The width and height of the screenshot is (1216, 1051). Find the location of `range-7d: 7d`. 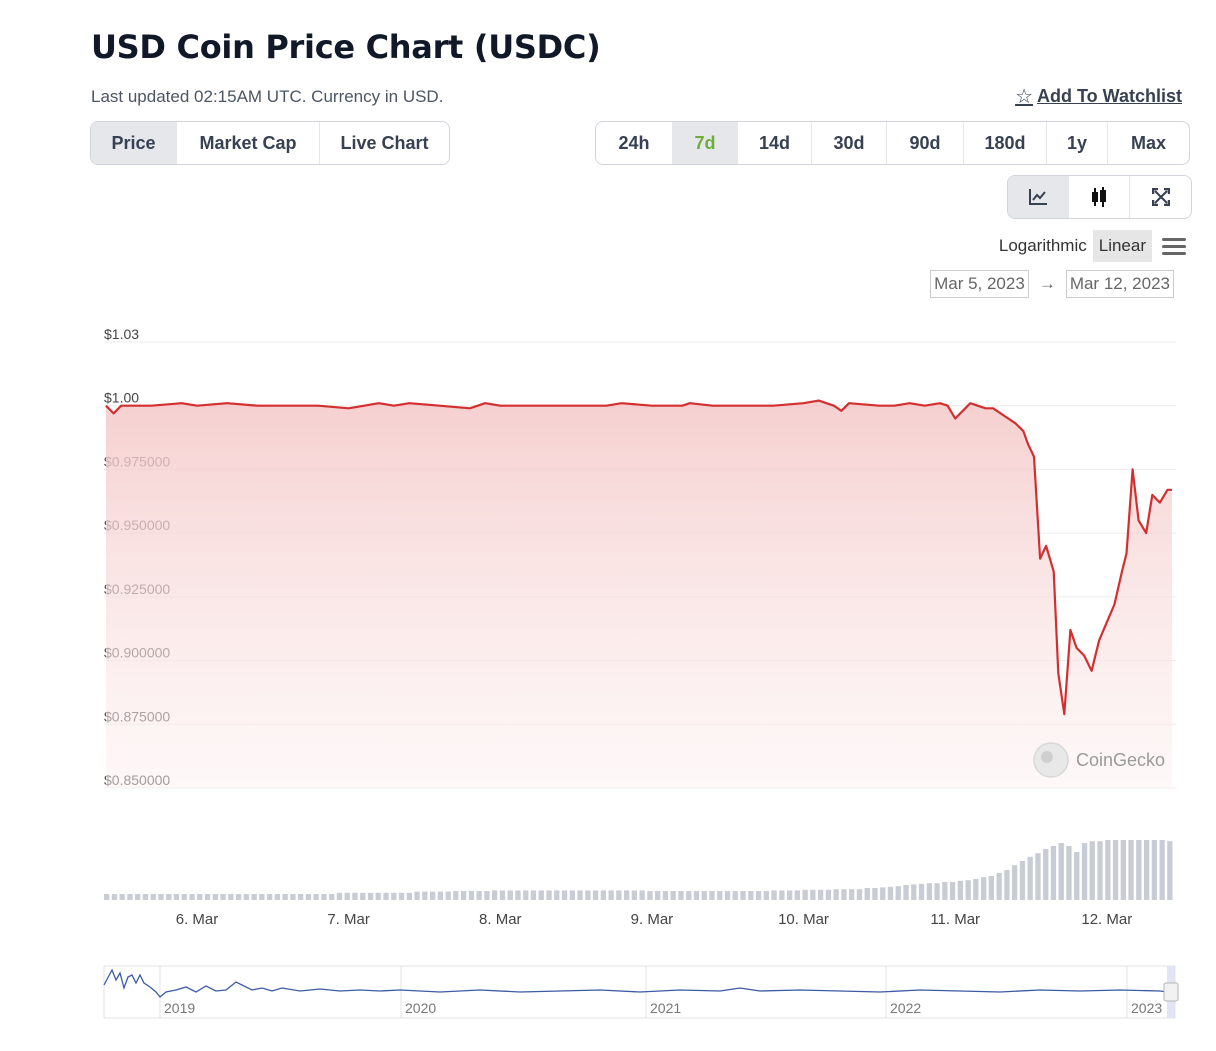

range-7d: 7d is located at coordinates (705, 143).